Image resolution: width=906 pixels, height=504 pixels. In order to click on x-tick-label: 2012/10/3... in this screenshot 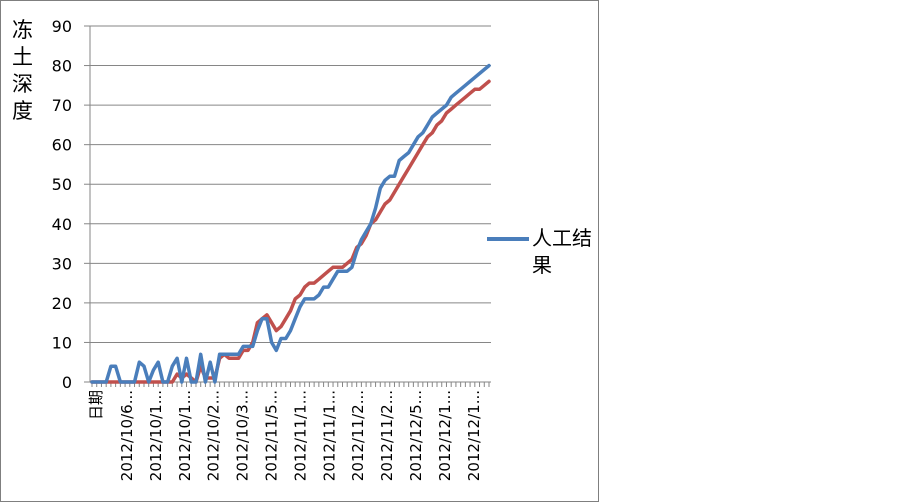, I will do `click(243, 435)`.